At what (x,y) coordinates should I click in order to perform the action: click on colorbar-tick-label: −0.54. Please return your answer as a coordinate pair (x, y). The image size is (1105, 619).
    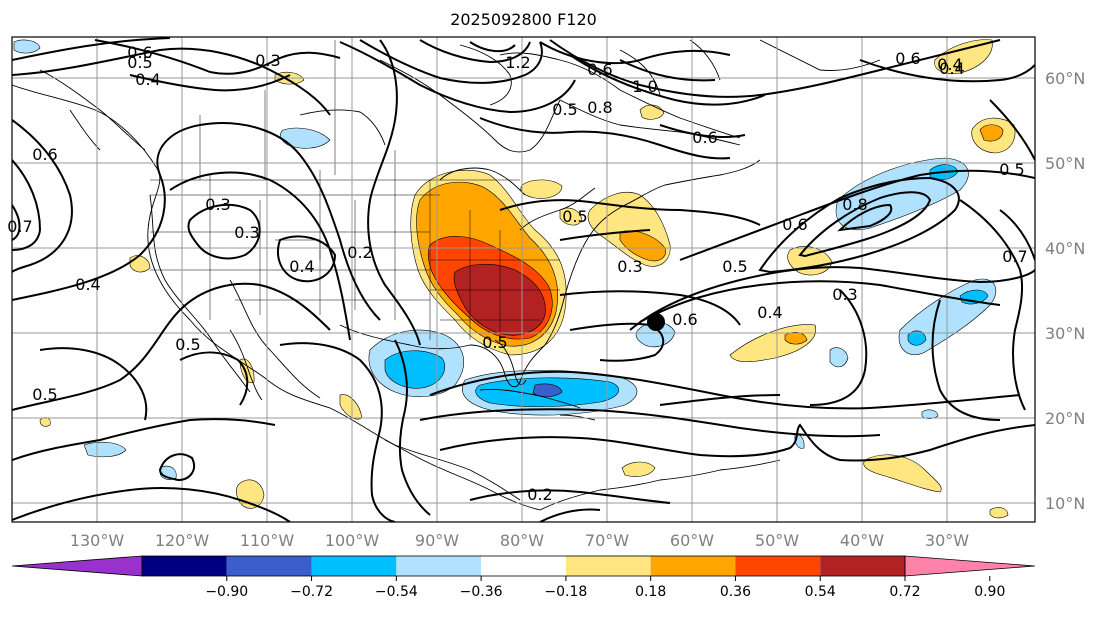
    Looking at the image, I should click on (396, 592).